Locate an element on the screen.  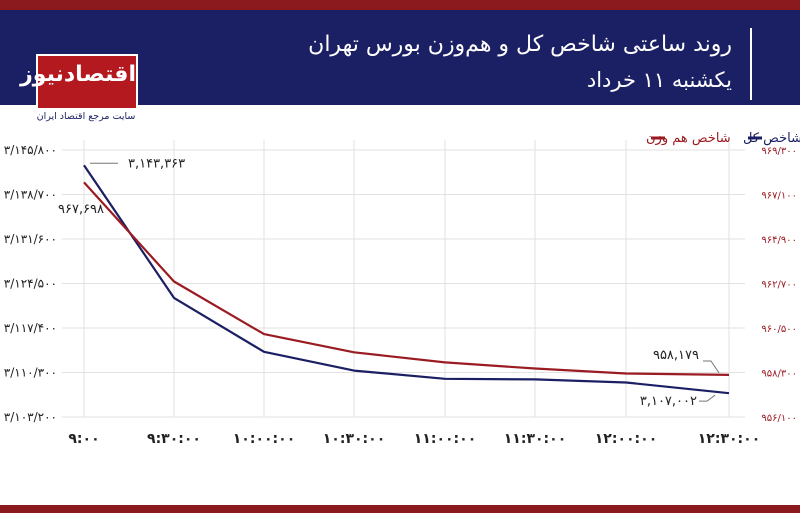
annotation-label: ۹۵۸,۱۷۹ is located at coordinates (676, 355).